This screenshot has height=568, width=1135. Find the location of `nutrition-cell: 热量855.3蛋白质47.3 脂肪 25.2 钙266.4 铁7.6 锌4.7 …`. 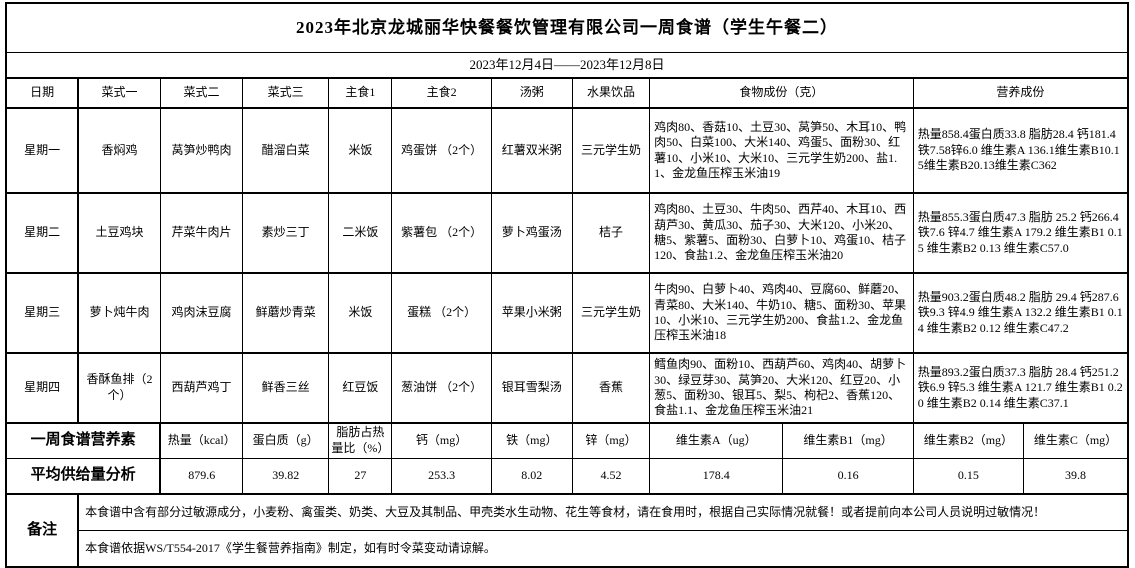

nutrition-cell: 热量855.3蛋白质47.3 脂肪 25.2 钙266.4 铁7.6 锌4.7 … is located at coordinates (1020, 233).